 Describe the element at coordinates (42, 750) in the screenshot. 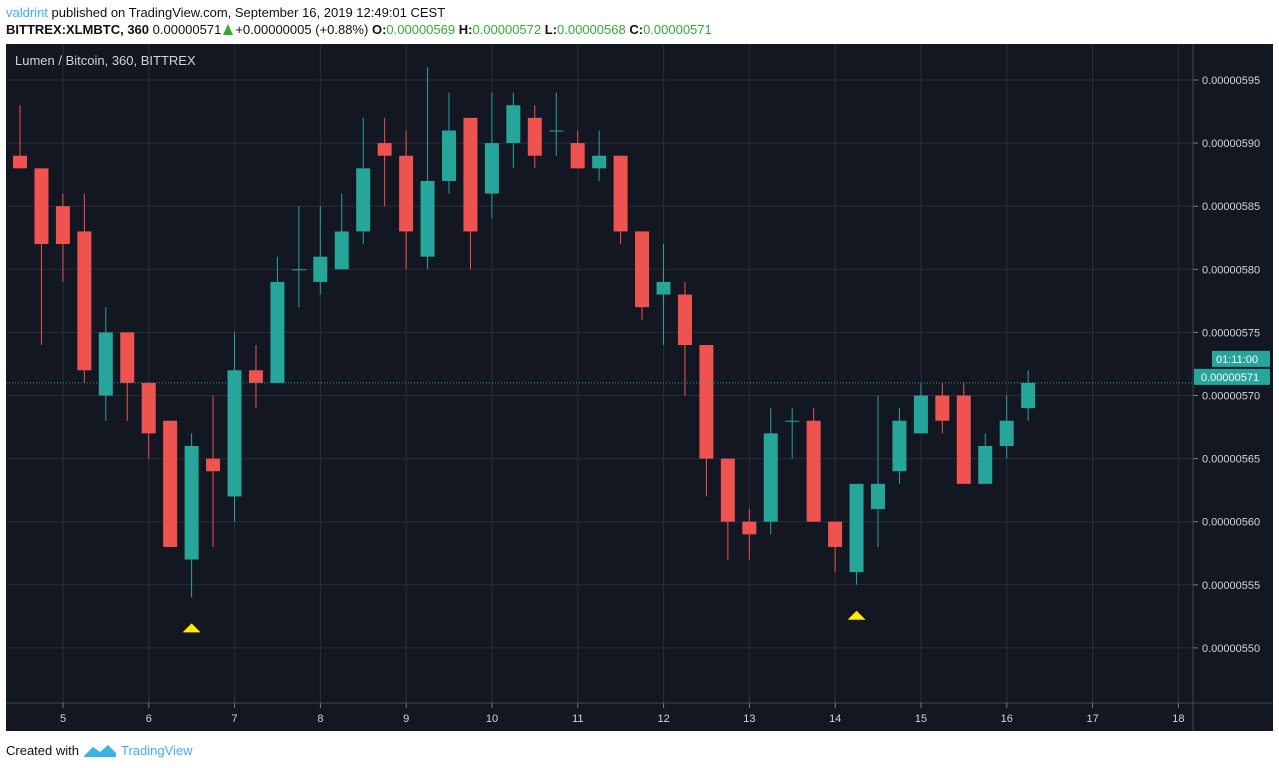

I see `created-with-text: Created with` at that location.